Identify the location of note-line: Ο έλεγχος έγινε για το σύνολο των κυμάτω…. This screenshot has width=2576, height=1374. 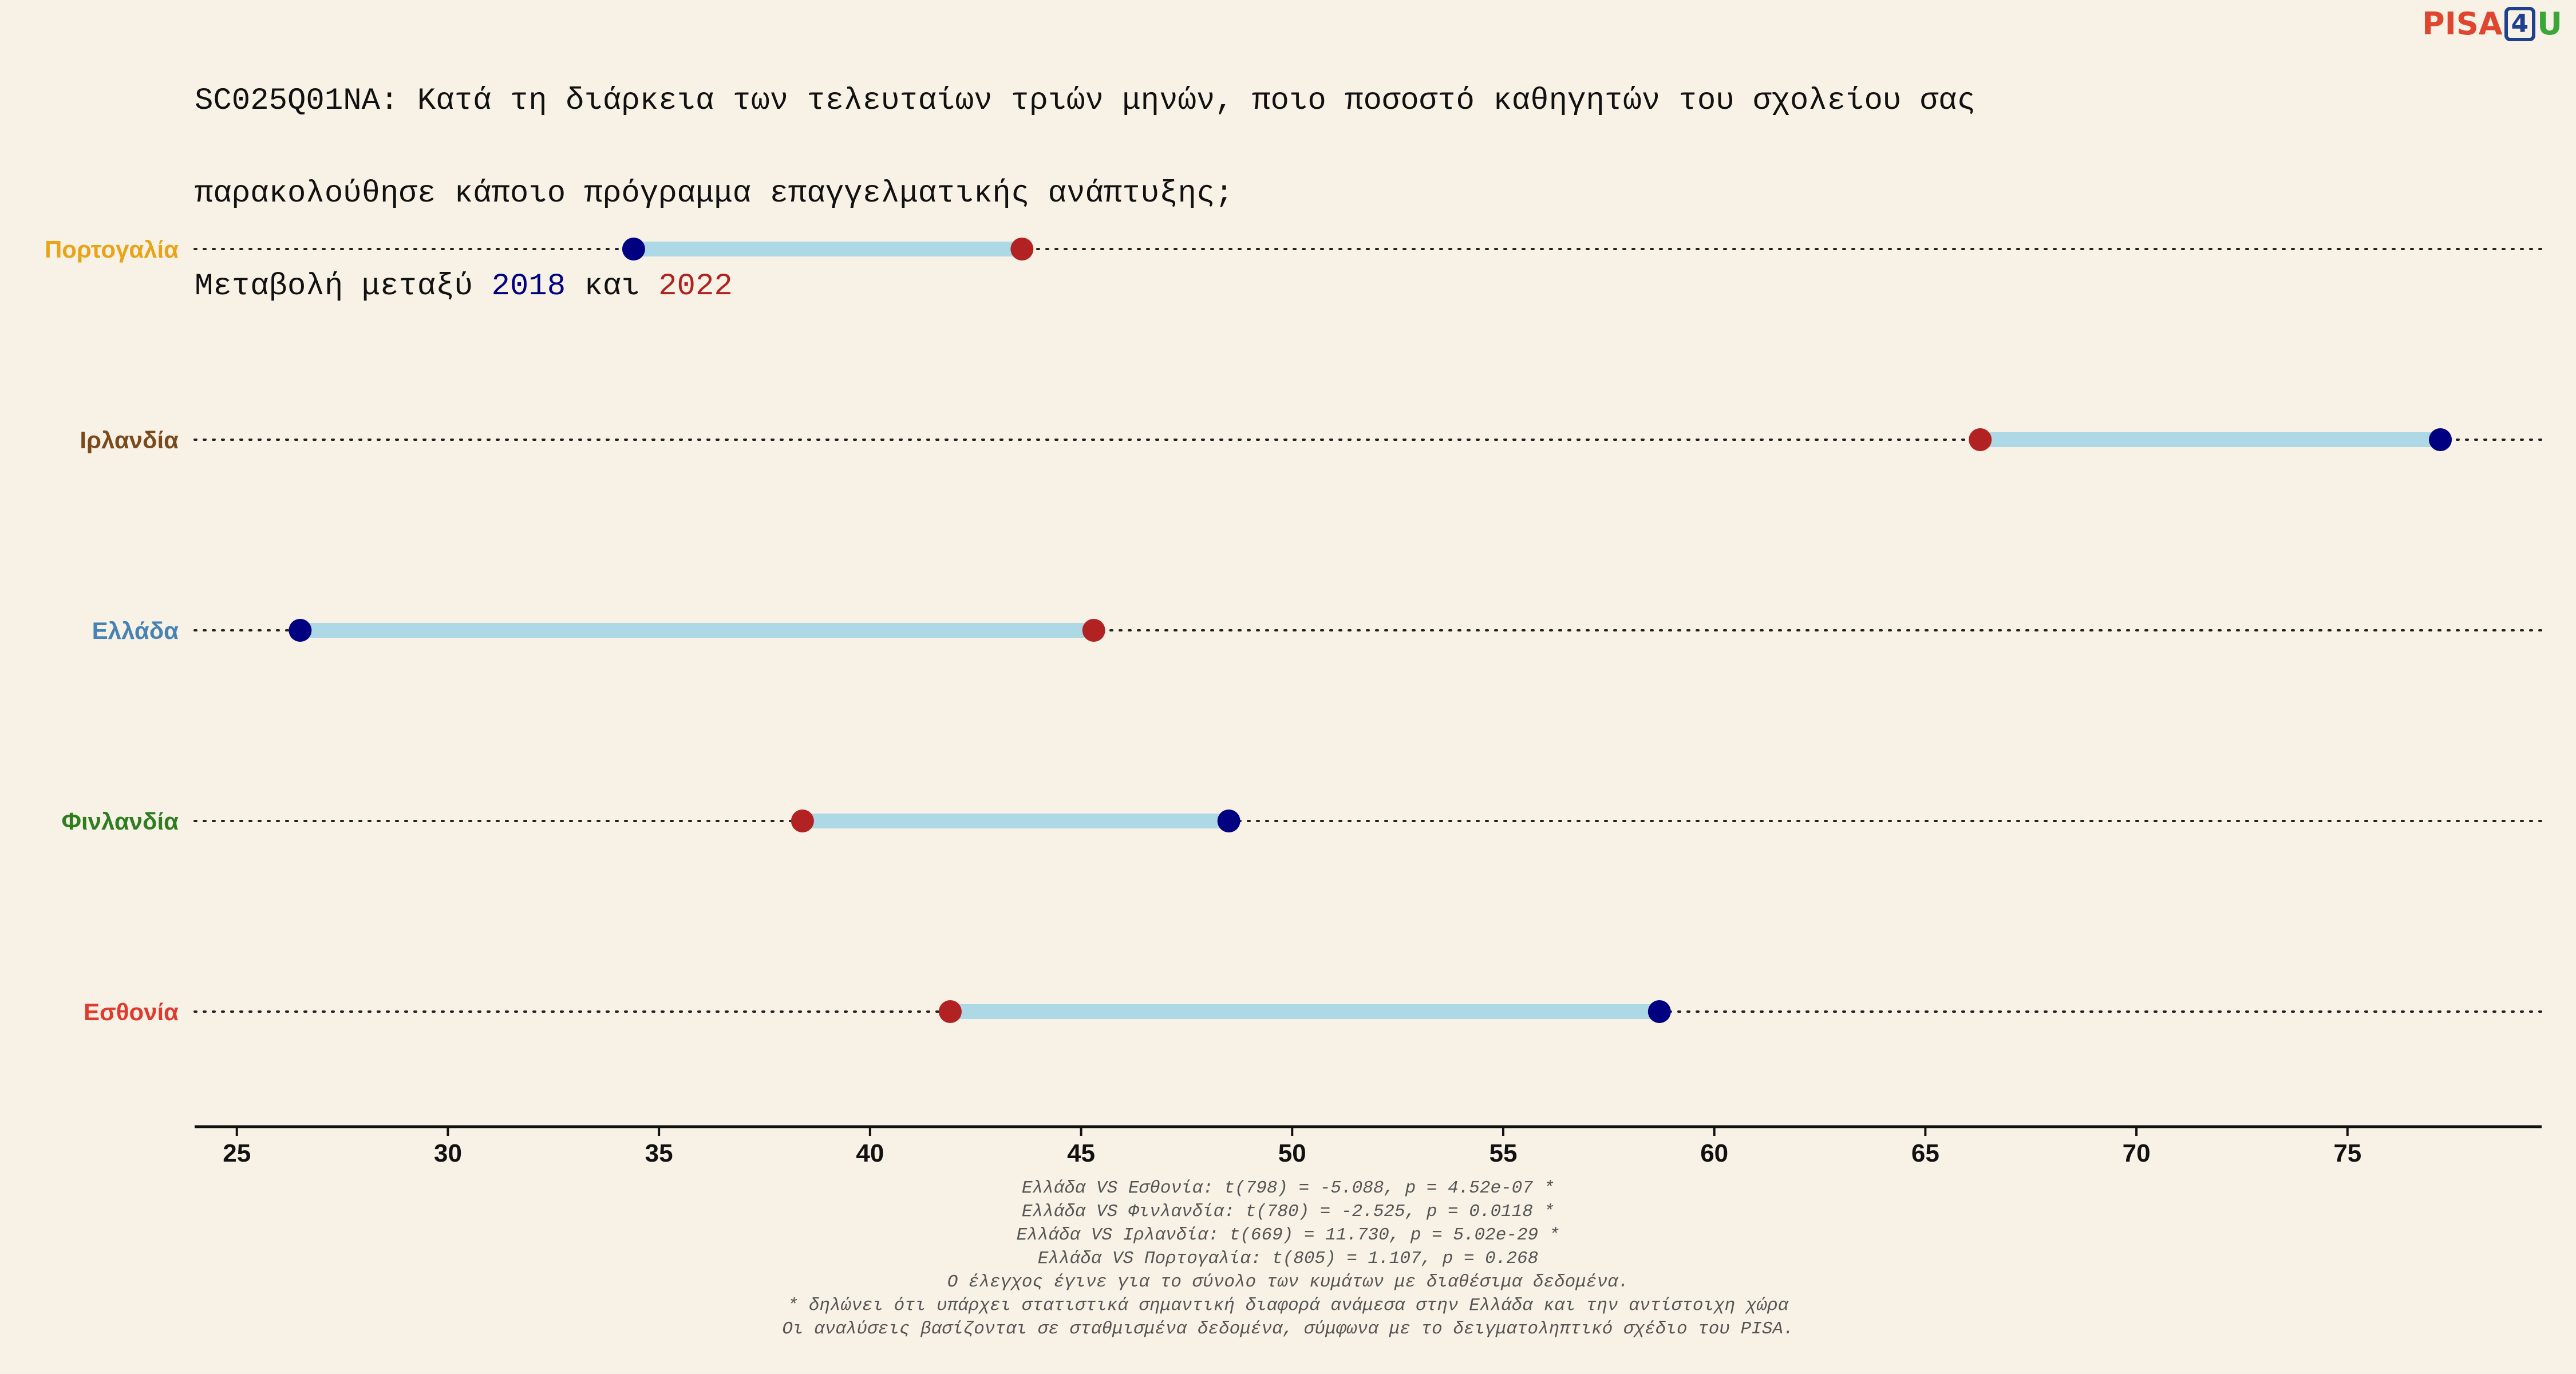
(1288, 1282).